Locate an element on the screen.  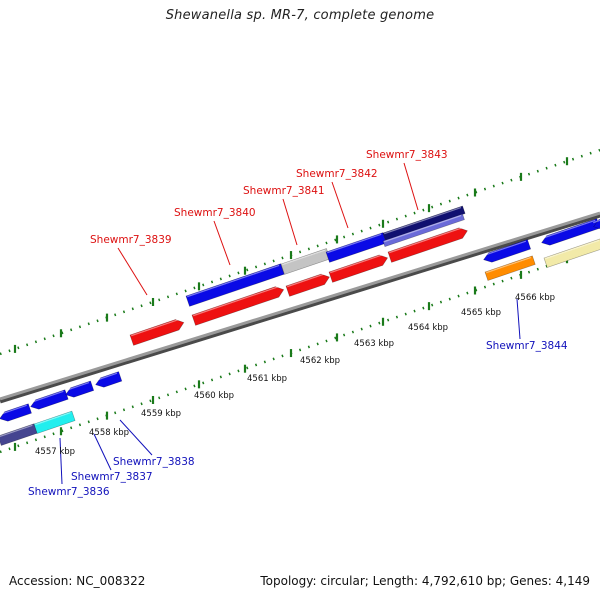
gene-label-shewmr7-3841: Shewmr7_3841 is located at coordinates (284, 191).